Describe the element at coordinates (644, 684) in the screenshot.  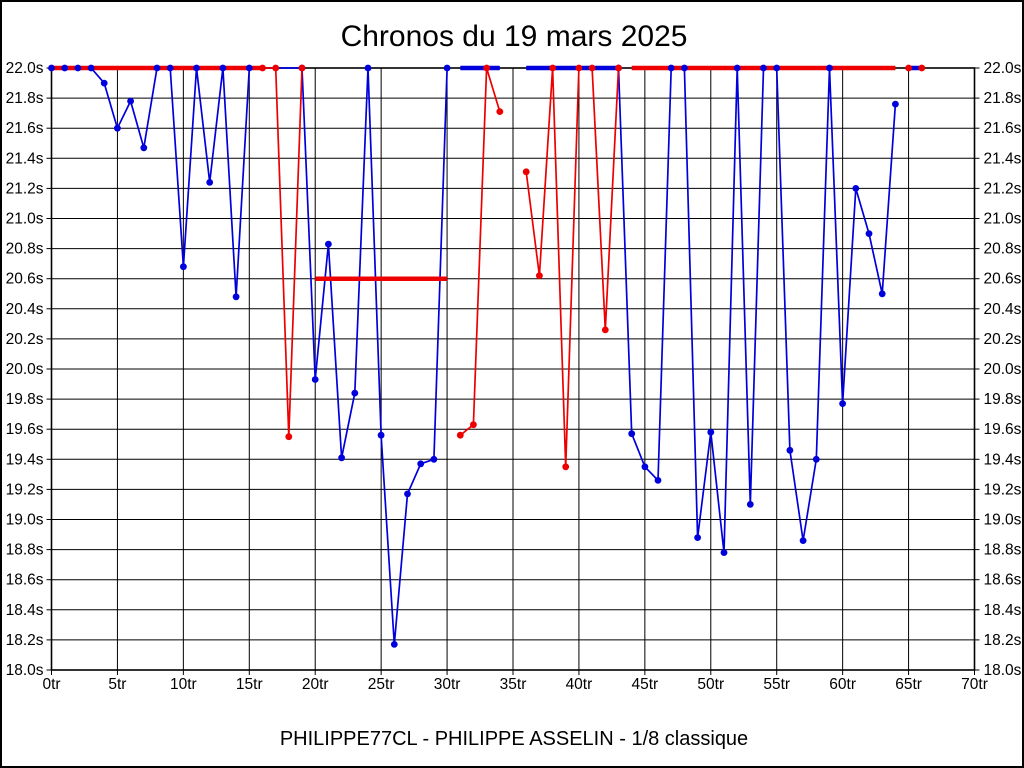
I see `x-axis-label: 45tr` at that location.